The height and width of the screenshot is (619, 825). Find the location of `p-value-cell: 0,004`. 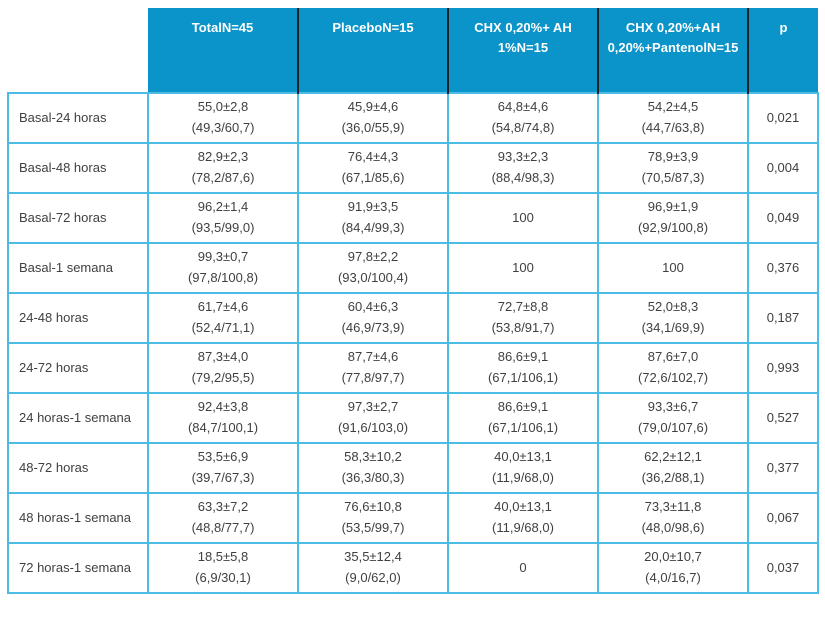

p-value-cell: 0,004 is located at coordinates (783, 168).